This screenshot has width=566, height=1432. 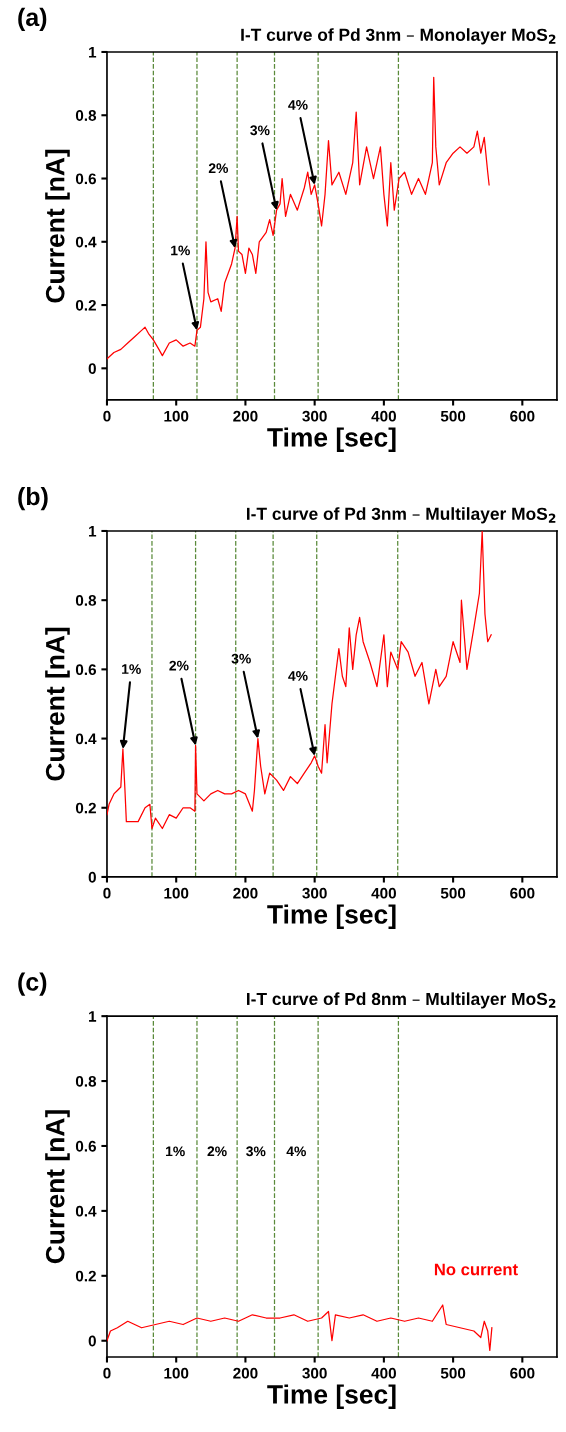 What do you see at coordinates (32, 19) in the screenshot?
I see `text: (a)` at bounding box center [32, 19].